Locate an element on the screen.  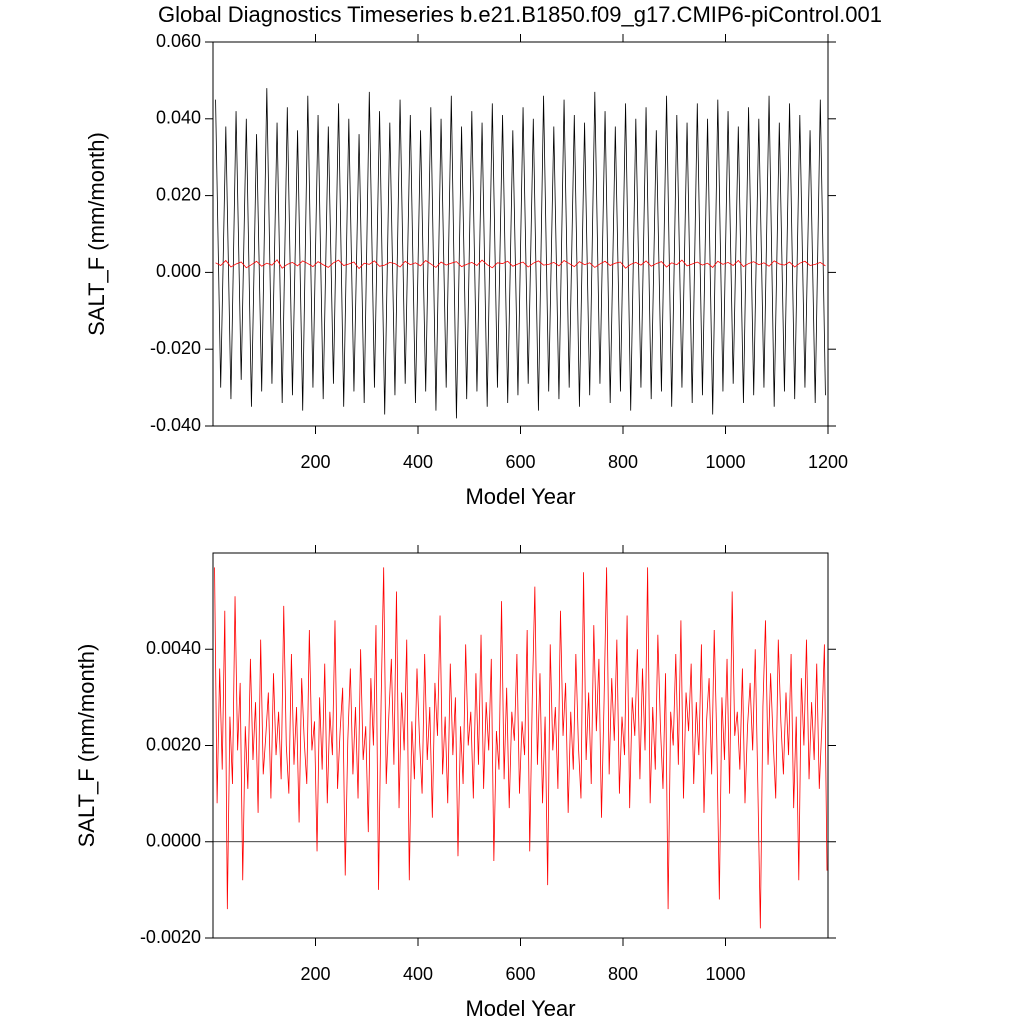
y-tick-label: 0.0040 is located at coordinates (173, 648).